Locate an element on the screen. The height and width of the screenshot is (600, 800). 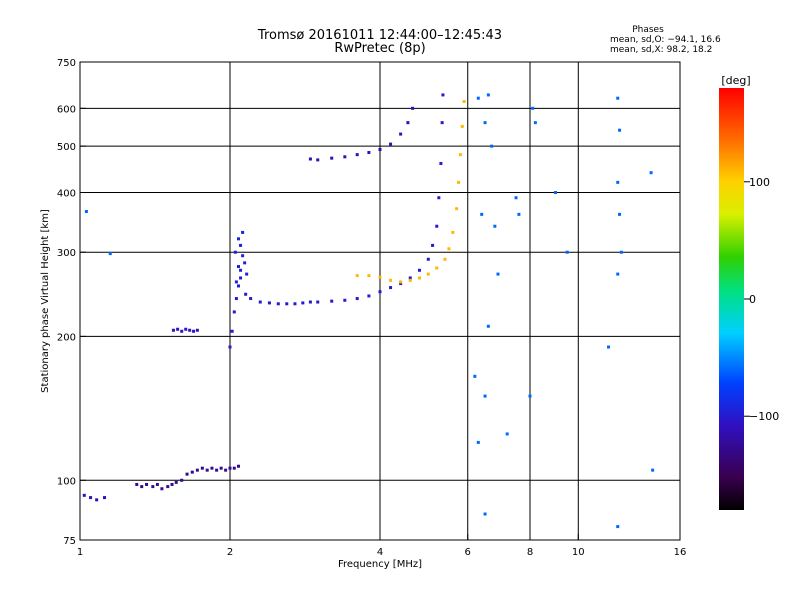
x-tick-label: 2 is located at coordinates (230, 552).